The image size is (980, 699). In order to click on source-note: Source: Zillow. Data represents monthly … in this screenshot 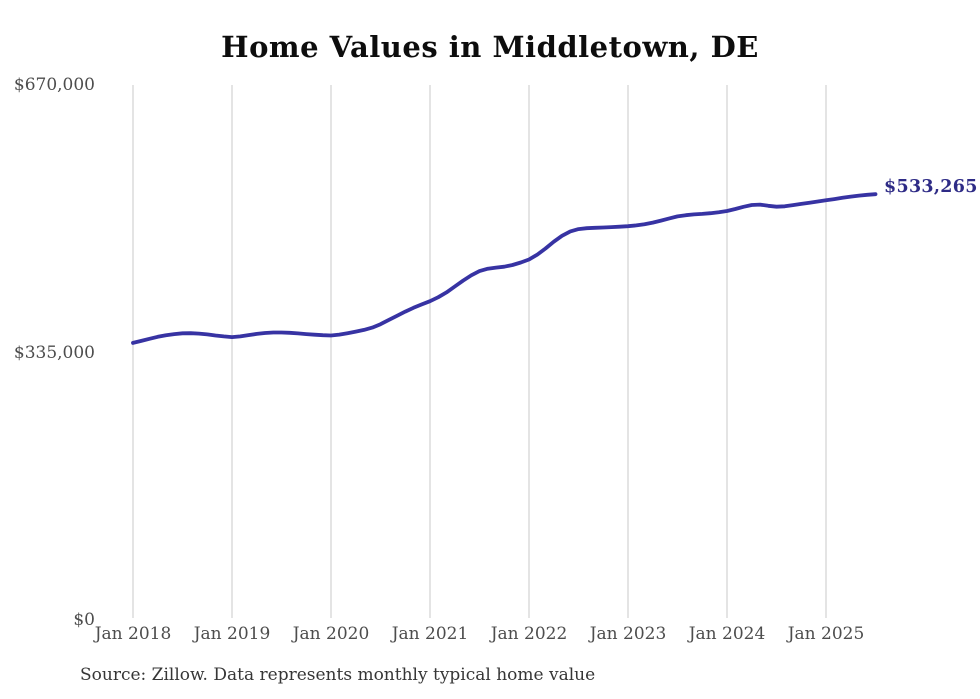, I will do `click(338, 675)`.